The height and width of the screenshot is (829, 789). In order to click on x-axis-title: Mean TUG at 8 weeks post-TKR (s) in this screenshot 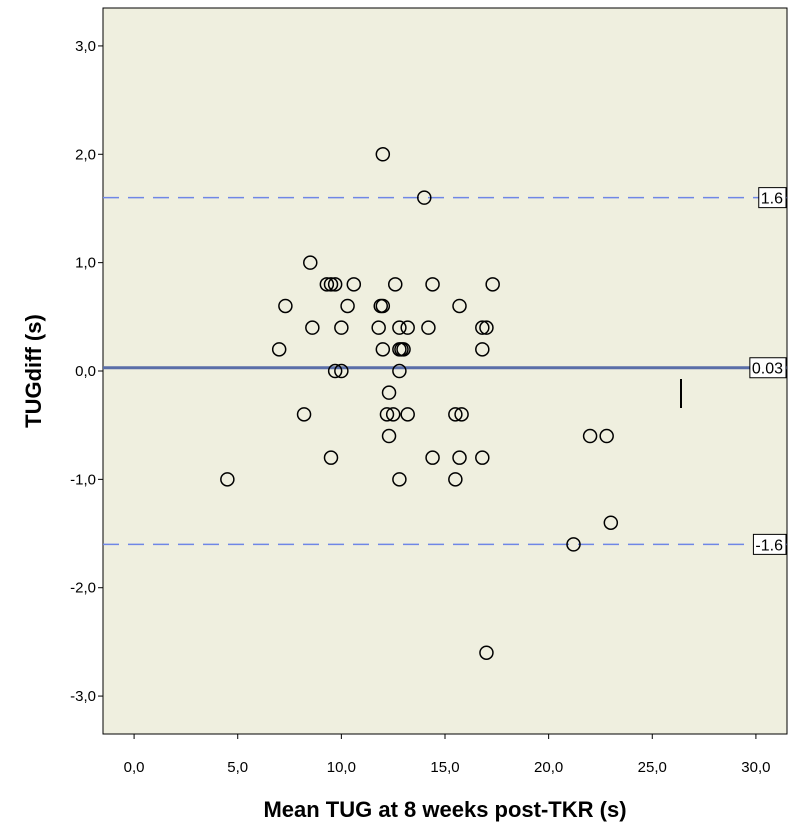, I will do `click(444, 809)`.